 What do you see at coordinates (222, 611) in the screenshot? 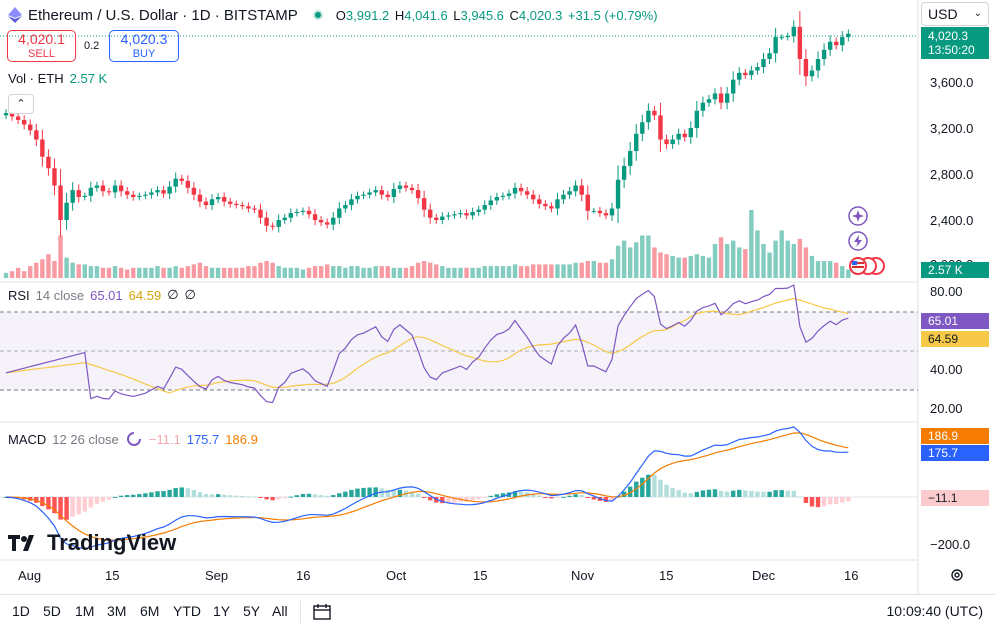
I see `timeframe-1y-button: 1Y` at bounding box center [222, 611].